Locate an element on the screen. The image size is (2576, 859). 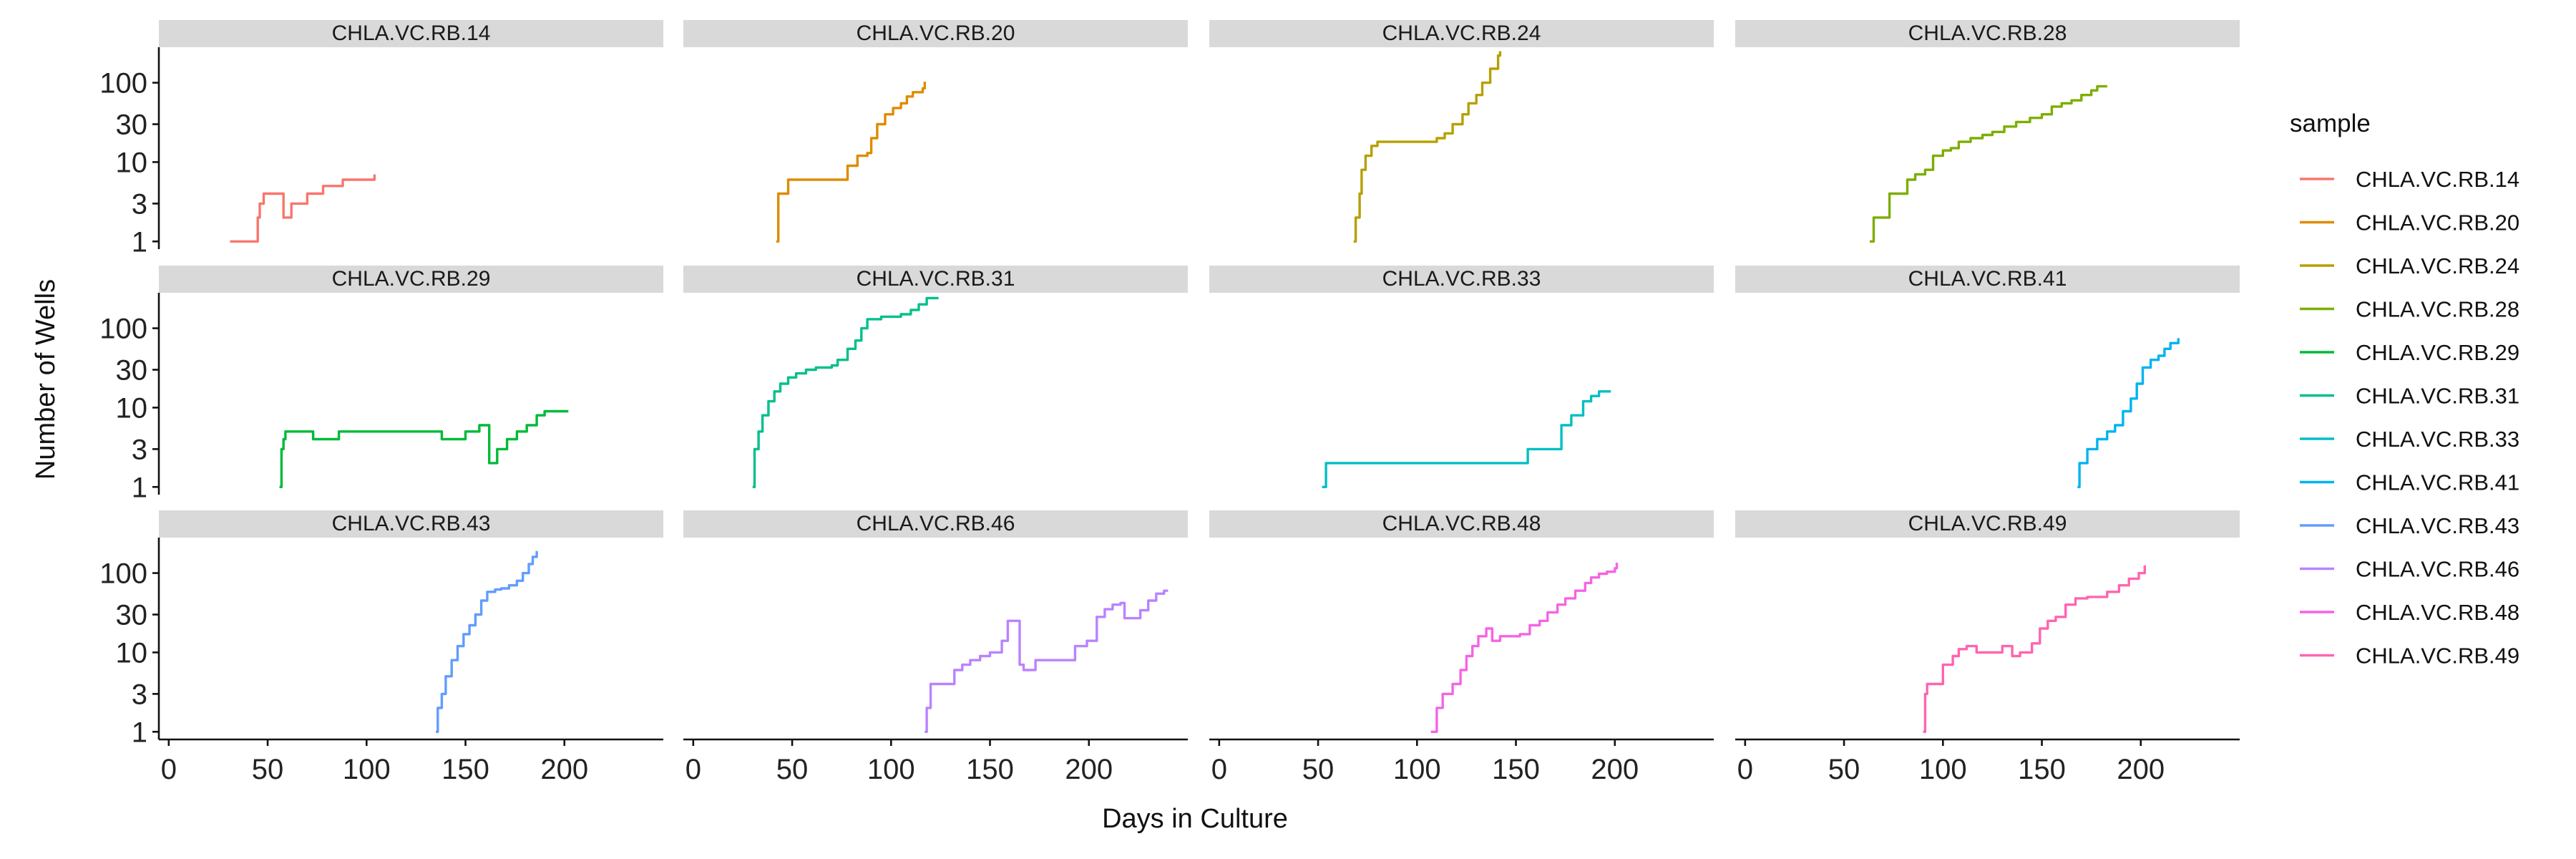
facet-panel: CHLA.VC.RB.29 is located at coordinates (411, 377).